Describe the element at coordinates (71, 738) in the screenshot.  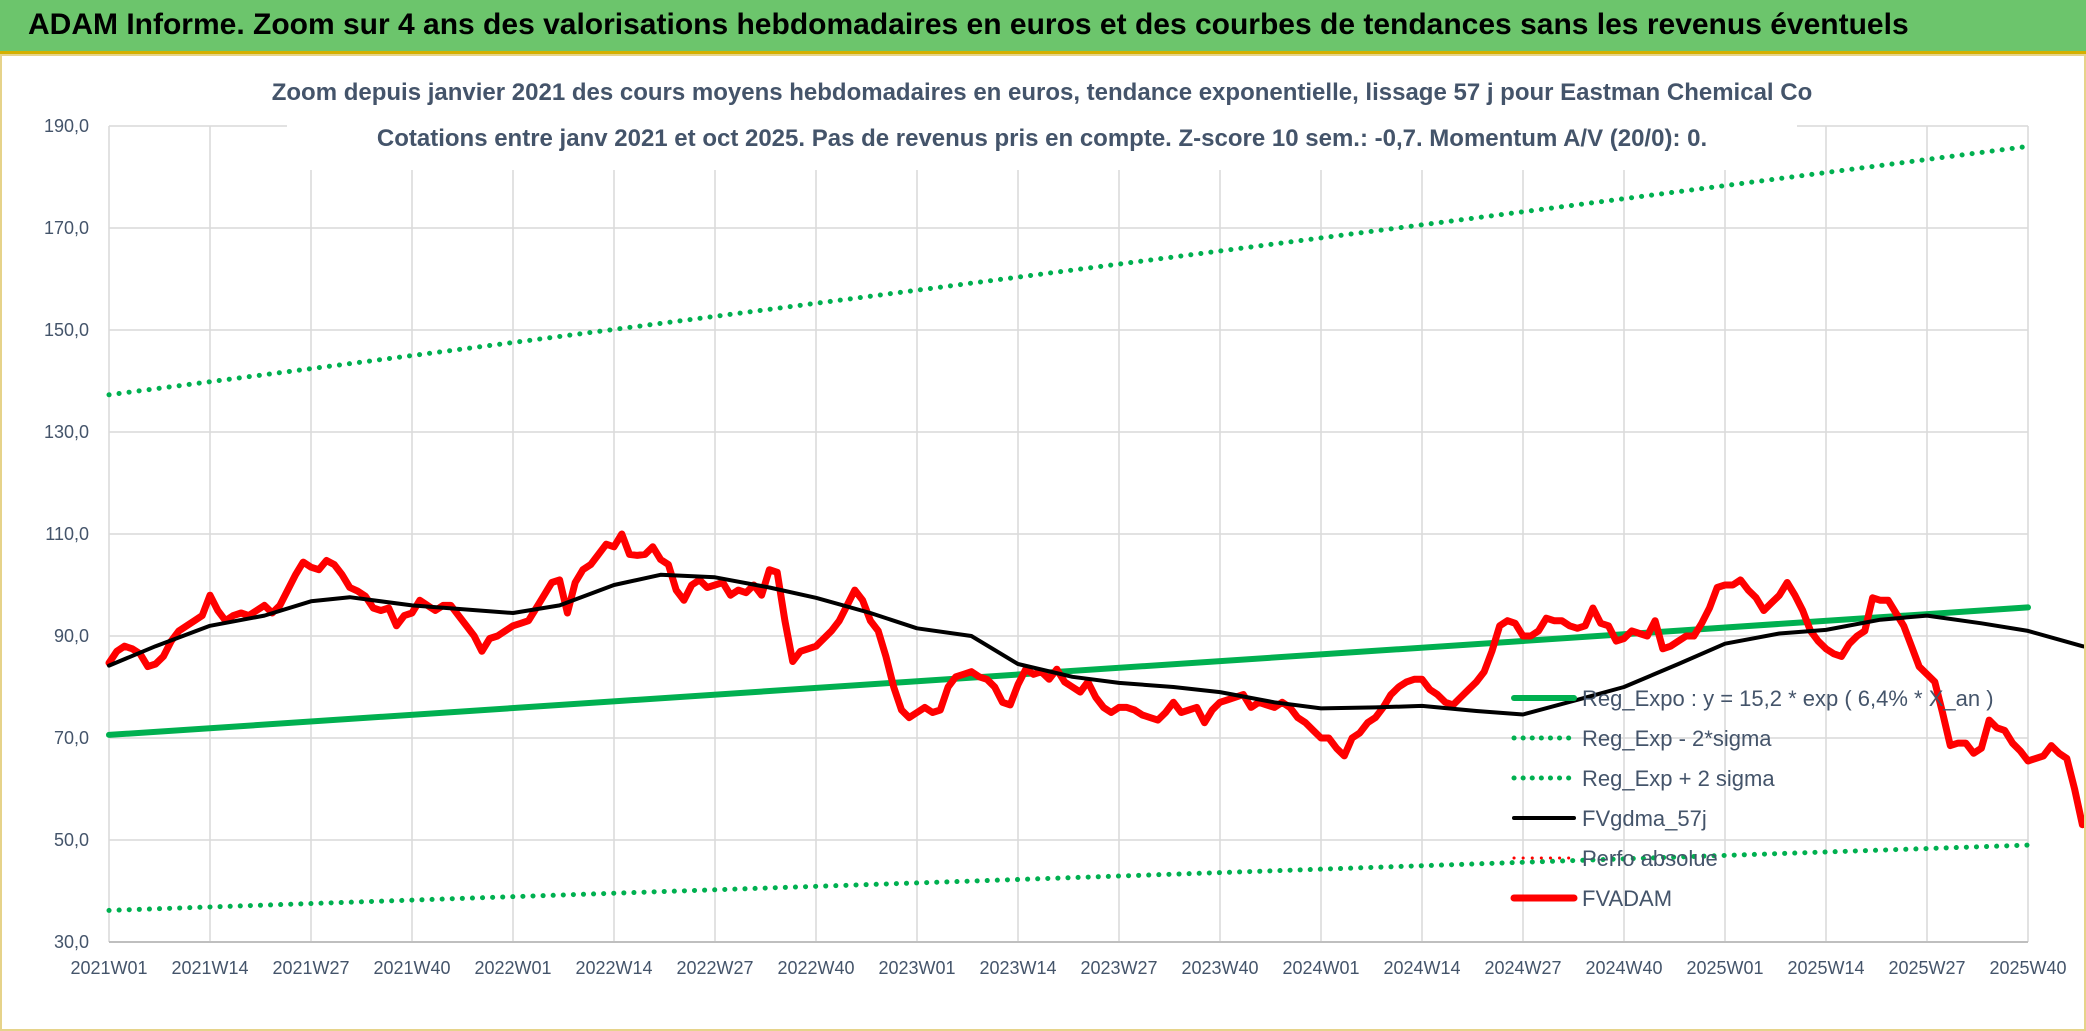
I see `y-tick-label: 70,0` at that location.